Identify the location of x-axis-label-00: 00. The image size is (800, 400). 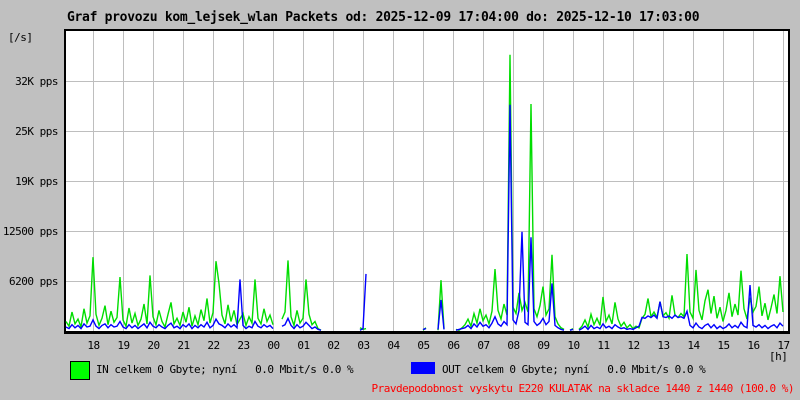
(273, 345).